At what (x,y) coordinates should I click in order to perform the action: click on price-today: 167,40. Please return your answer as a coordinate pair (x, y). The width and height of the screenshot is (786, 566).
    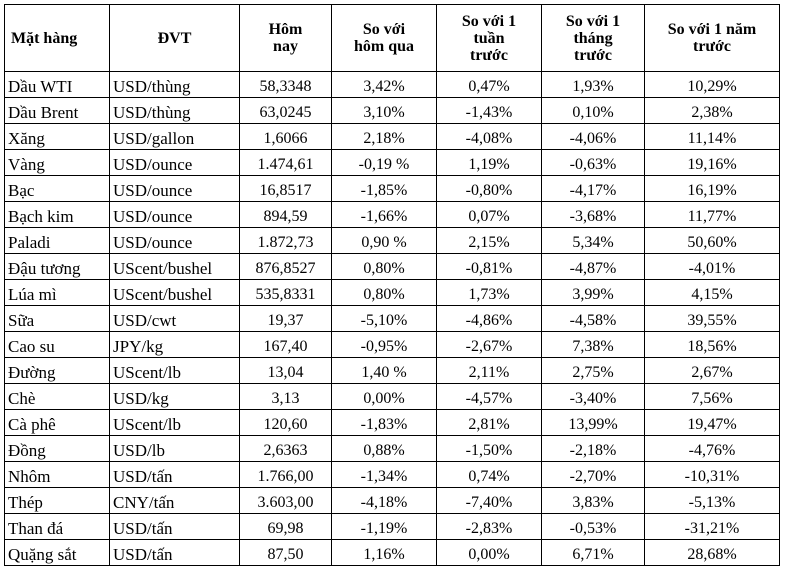
    Looking at the image, I should click on (285, 344).